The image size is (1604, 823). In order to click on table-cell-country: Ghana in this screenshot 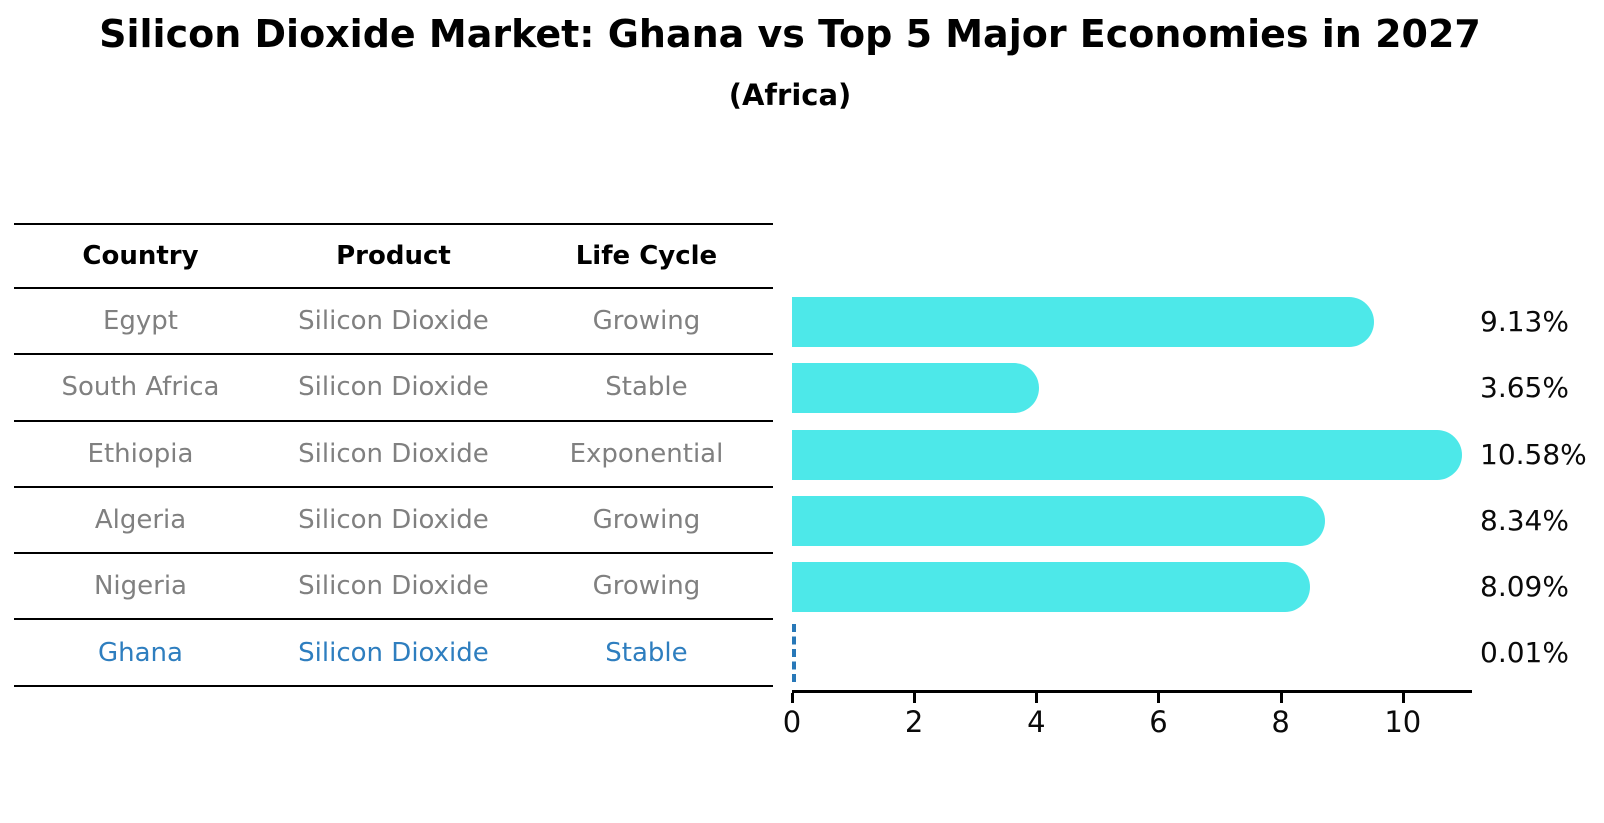, I will do `click(140, 652)`.